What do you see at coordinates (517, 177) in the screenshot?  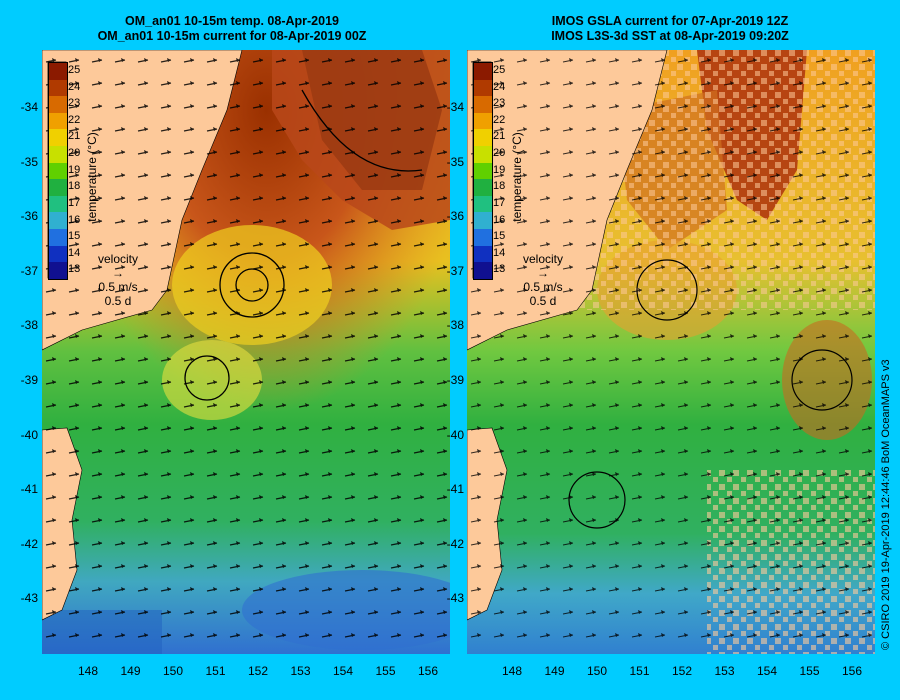 I see `right-colorbar-label: temperature (°C)` at bounding box center [517, 177].